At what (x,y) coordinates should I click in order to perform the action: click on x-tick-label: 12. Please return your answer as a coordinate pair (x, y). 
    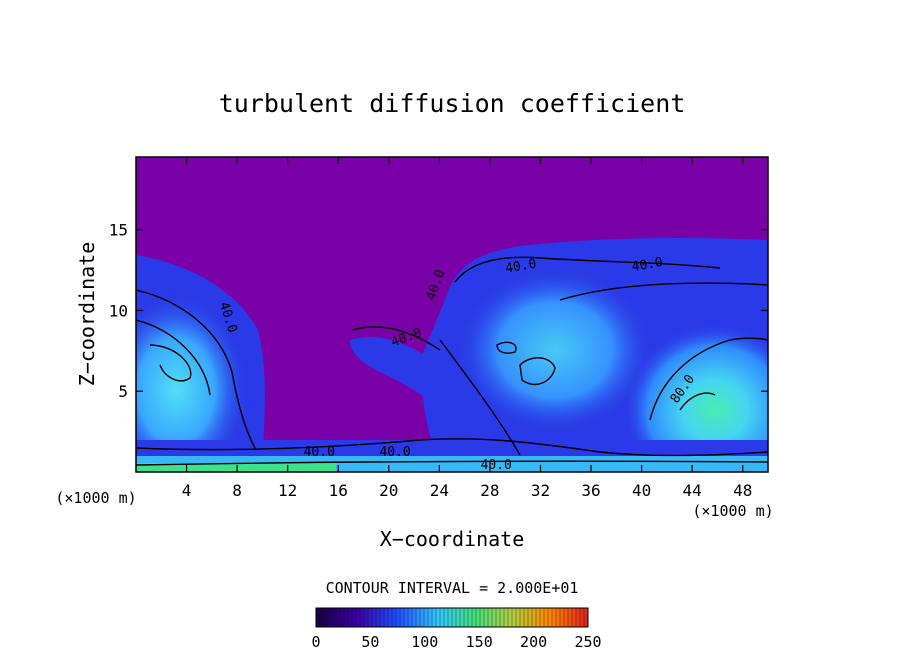
    Looking at the image, I should click on (287, 490).